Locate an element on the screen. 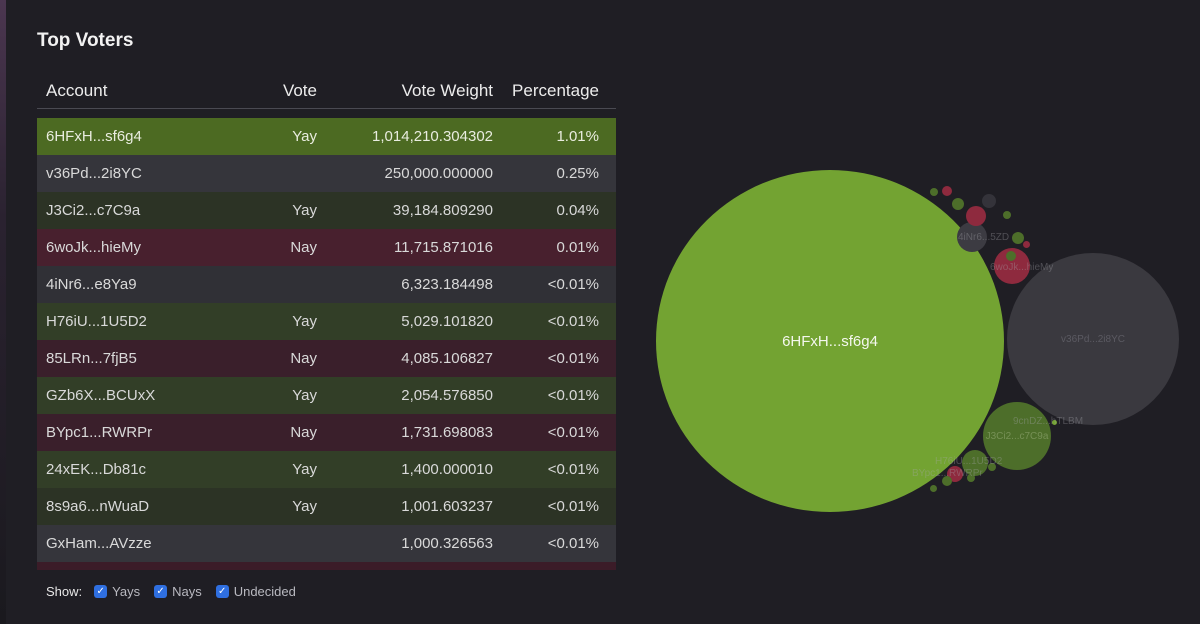  filter-undecided-label: Undecided is located at coordinates (264, 591).